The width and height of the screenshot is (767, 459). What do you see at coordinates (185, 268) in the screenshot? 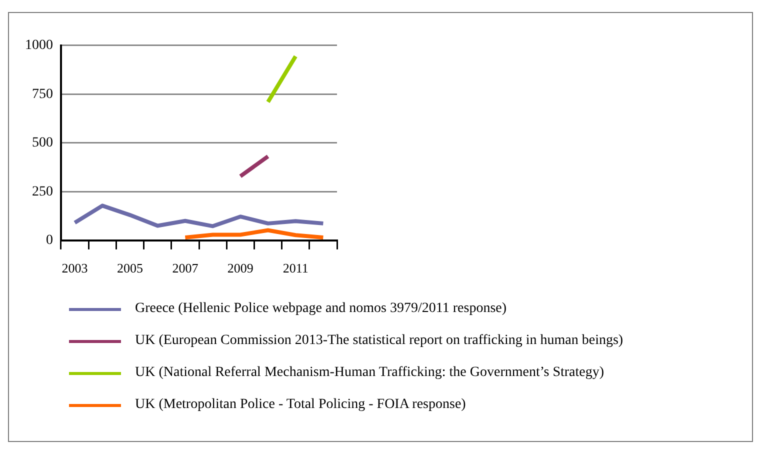
I see `x-tick-label: 2007` at bounding box center [185, 268].